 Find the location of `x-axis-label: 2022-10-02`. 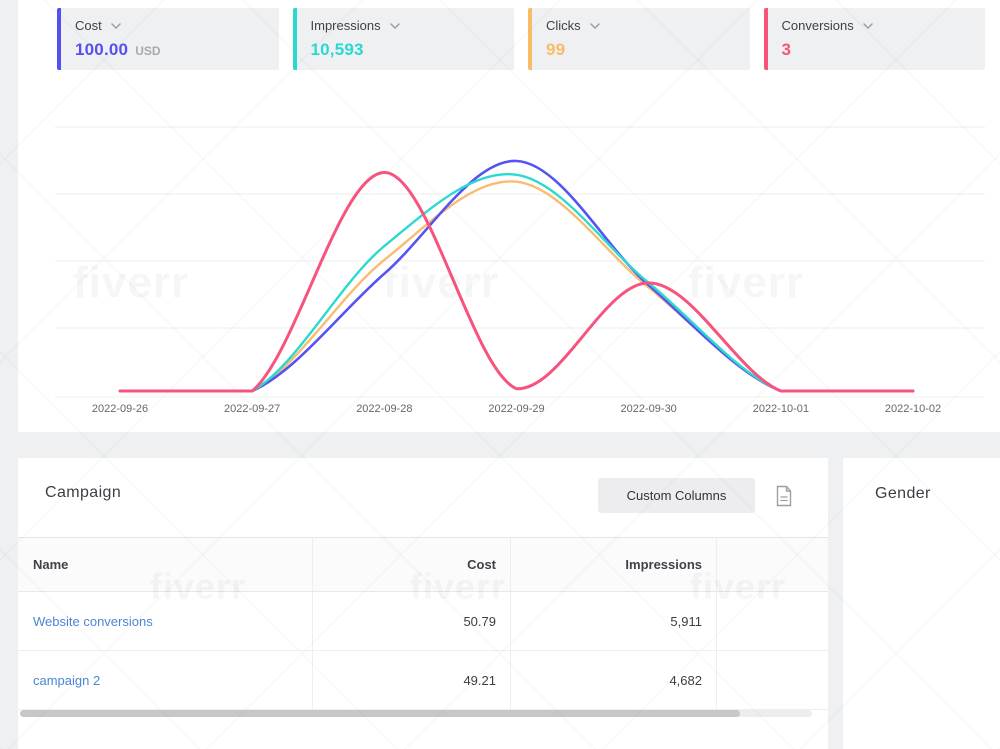

x-axis-label: 2022-10-02 is located at coordinates (913, 409).